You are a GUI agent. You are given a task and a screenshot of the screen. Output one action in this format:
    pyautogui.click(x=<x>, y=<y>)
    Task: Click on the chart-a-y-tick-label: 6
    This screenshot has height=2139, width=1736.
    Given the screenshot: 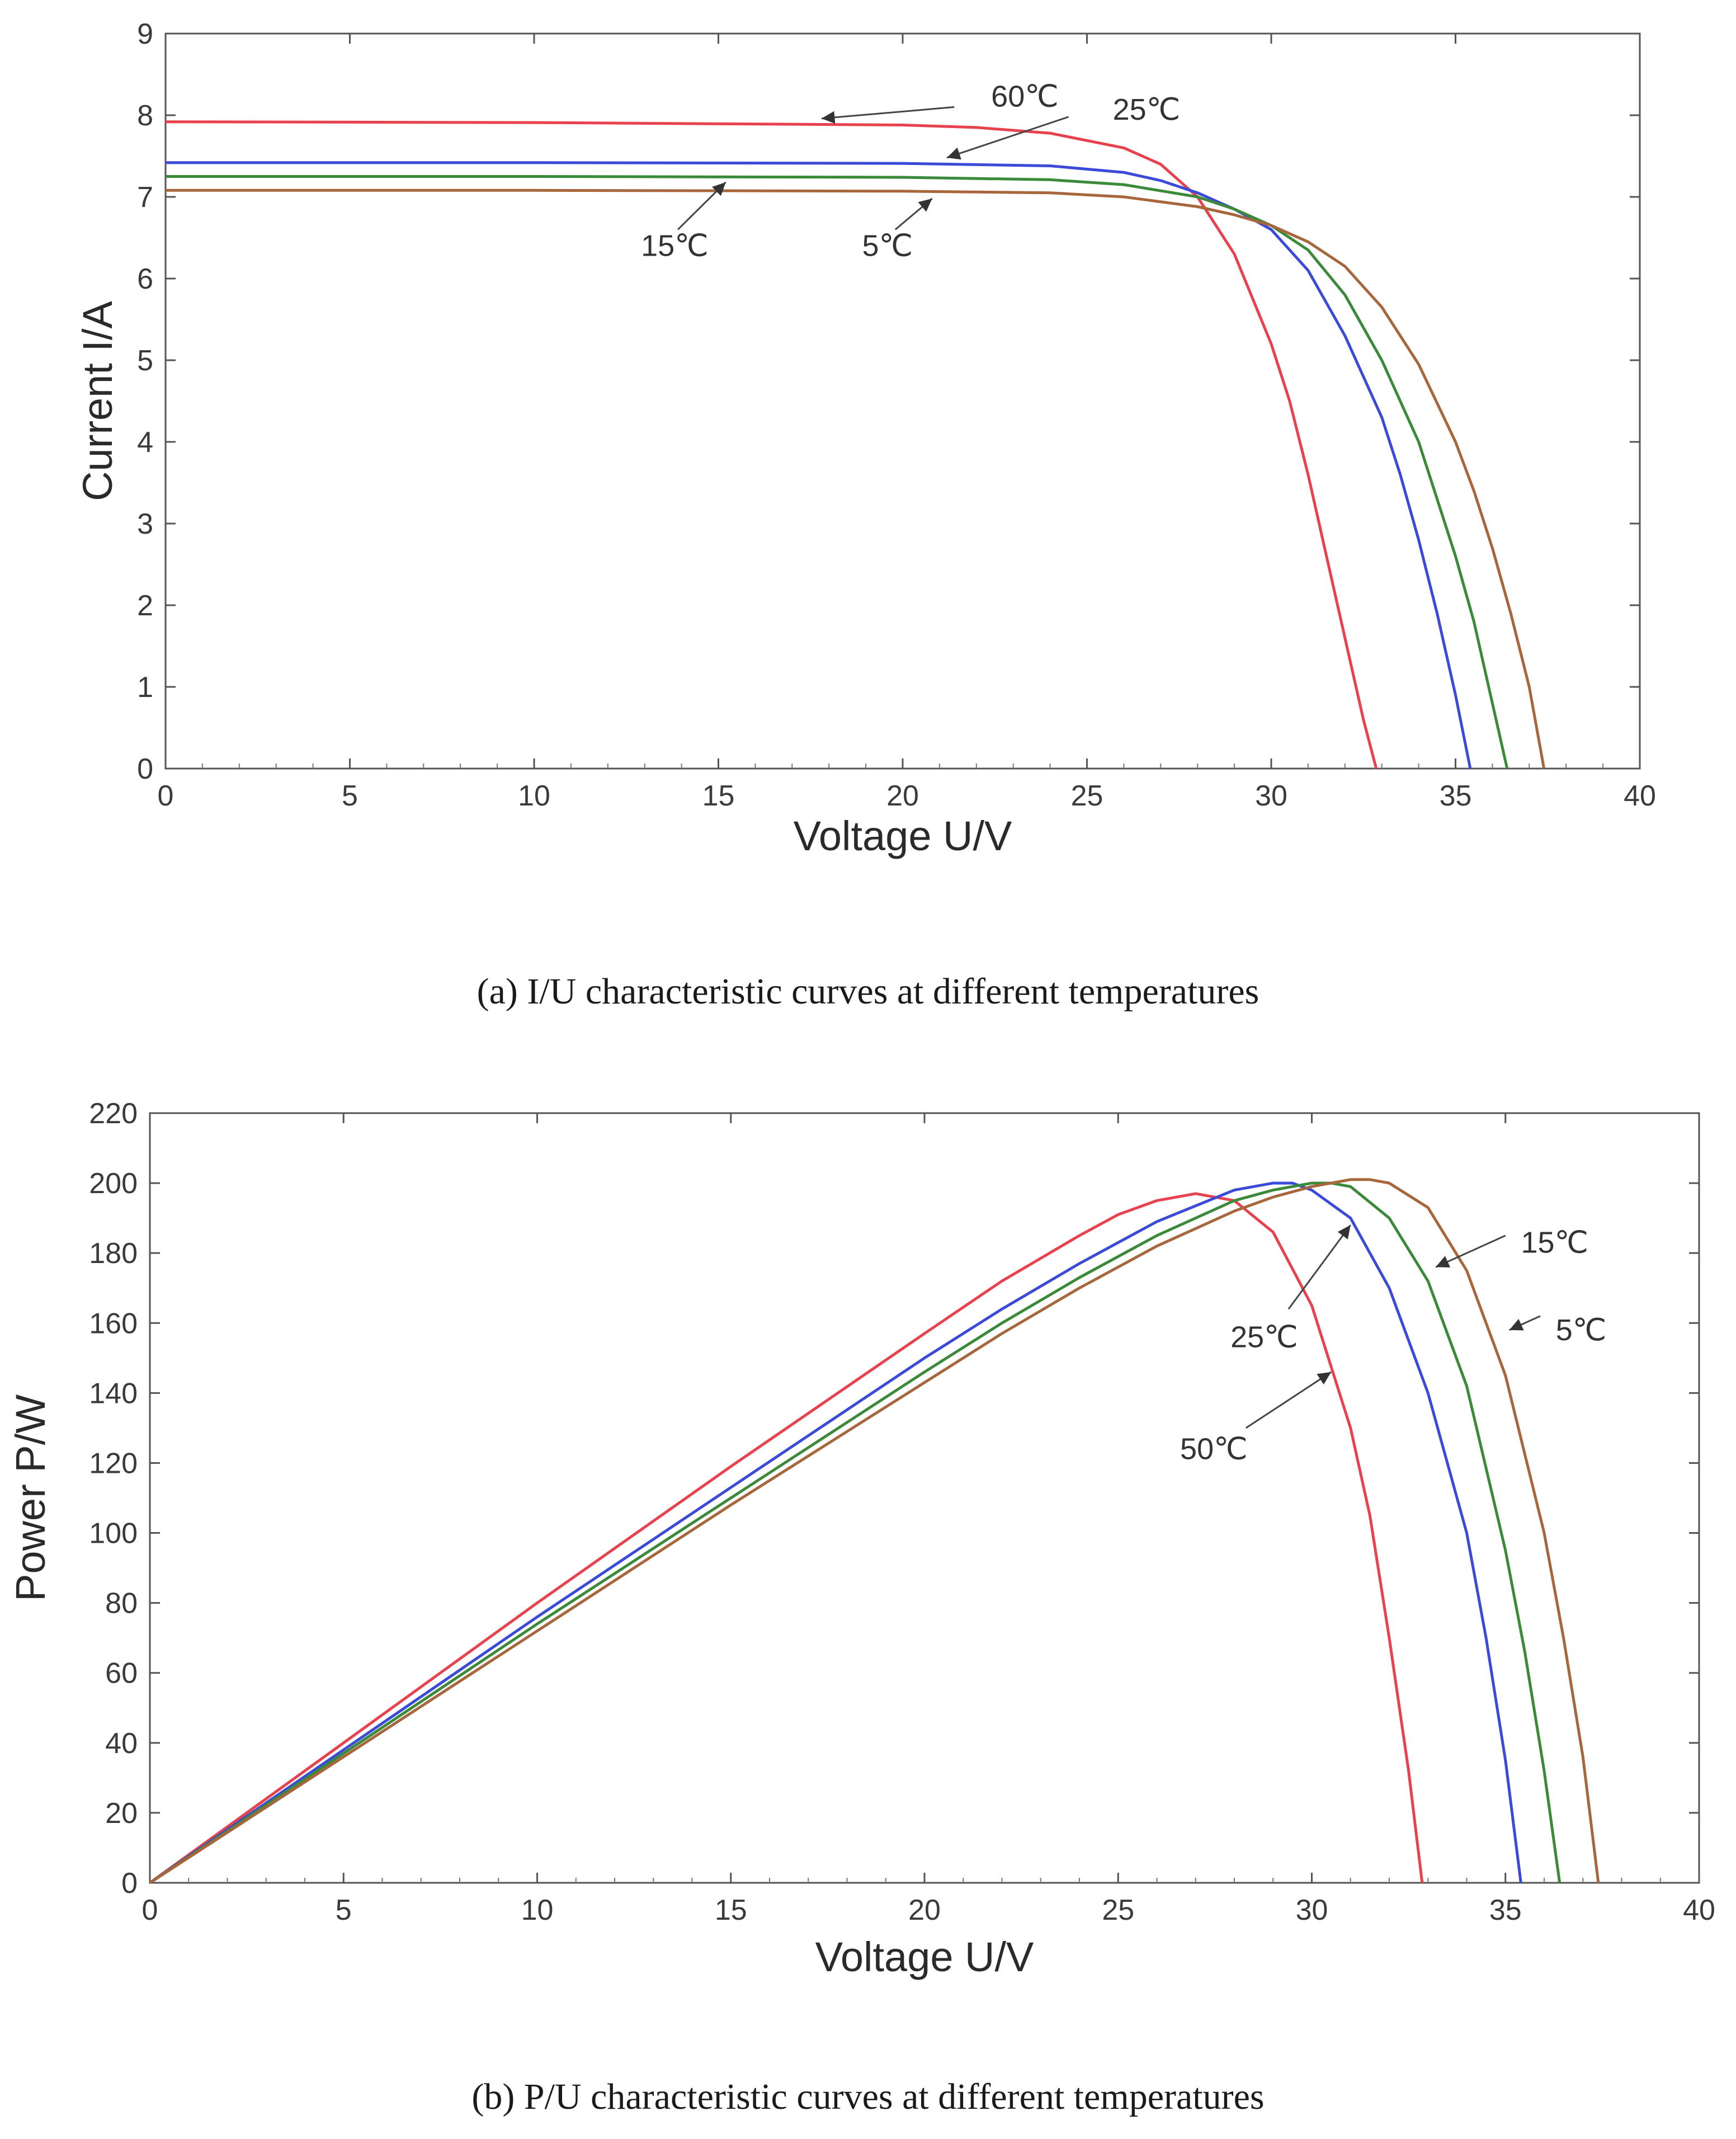 What is the action you would take?
    pyautogui.click(x=145, y=279)
    